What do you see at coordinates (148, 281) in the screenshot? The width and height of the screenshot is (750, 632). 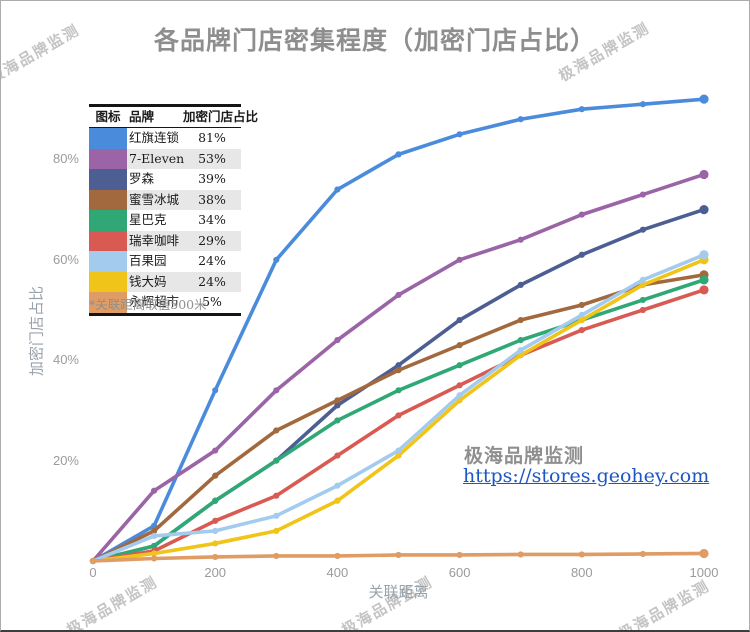 I see `legend-brand-label: 钱大妈` at bounding box center [148, 281].